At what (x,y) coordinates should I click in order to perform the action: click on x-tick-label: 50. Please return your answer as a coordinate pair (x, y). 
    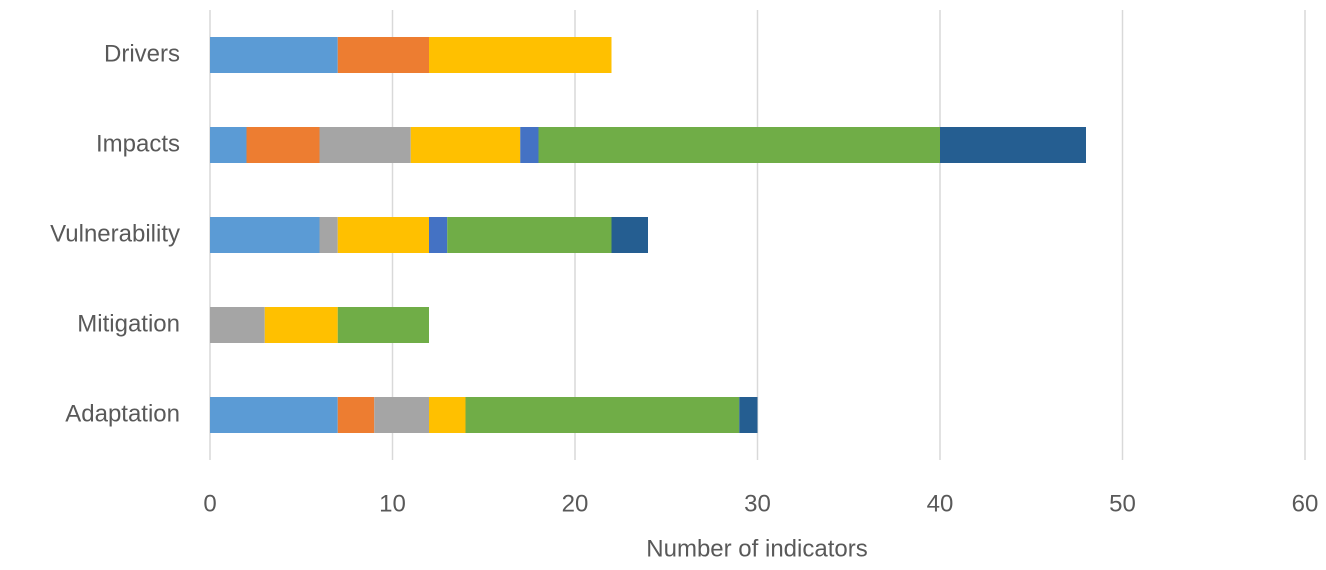
    Looking at the image, I should click on (1122, 503).